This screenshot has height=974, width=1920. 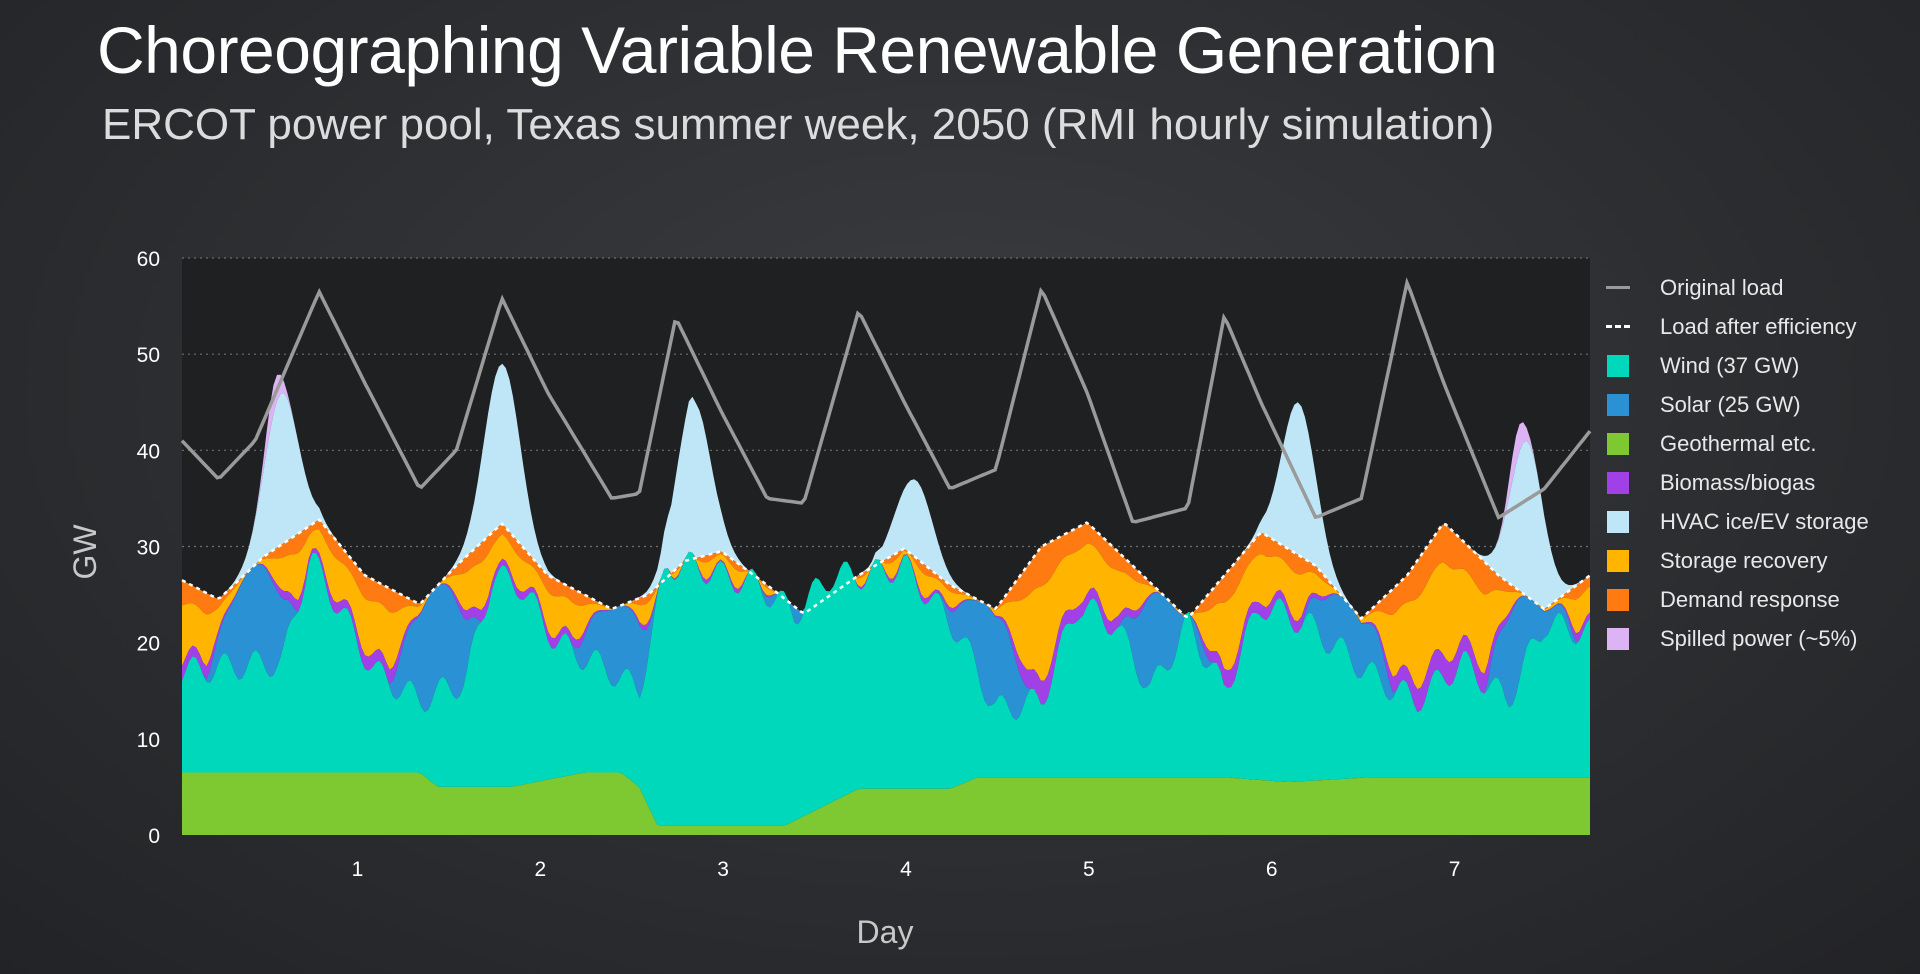 I want to click on legend-item: Storage recovery, so click(x=1756, y=560).